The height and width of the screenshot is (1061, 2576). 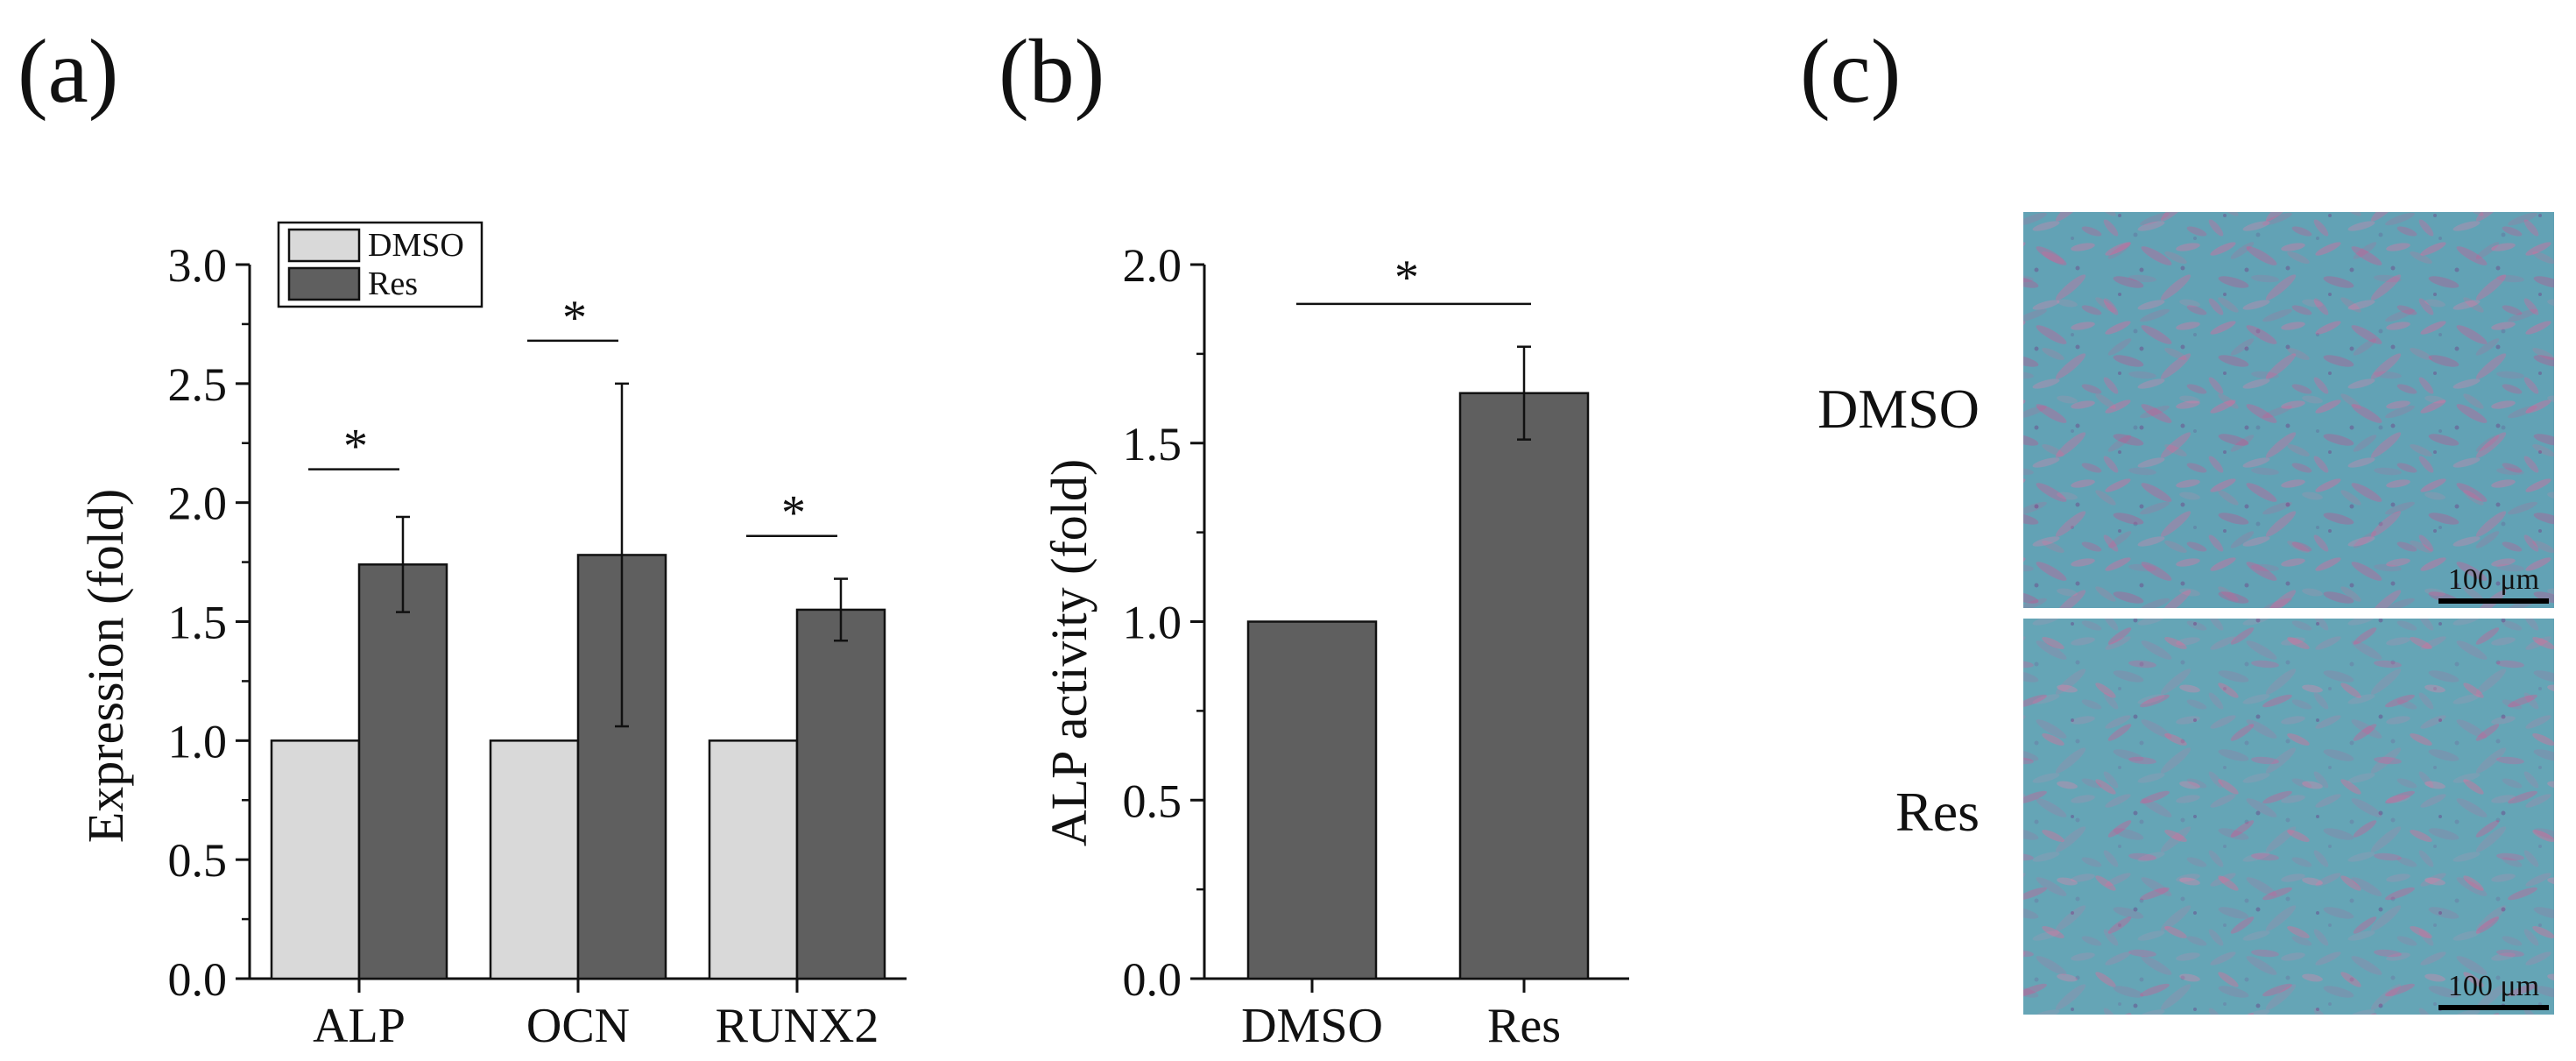 What do you see at coordinates (359, 1026) in the screenshot?
I see `chart-a-xtick-label: ALP` at bounding box center [359, 1026].